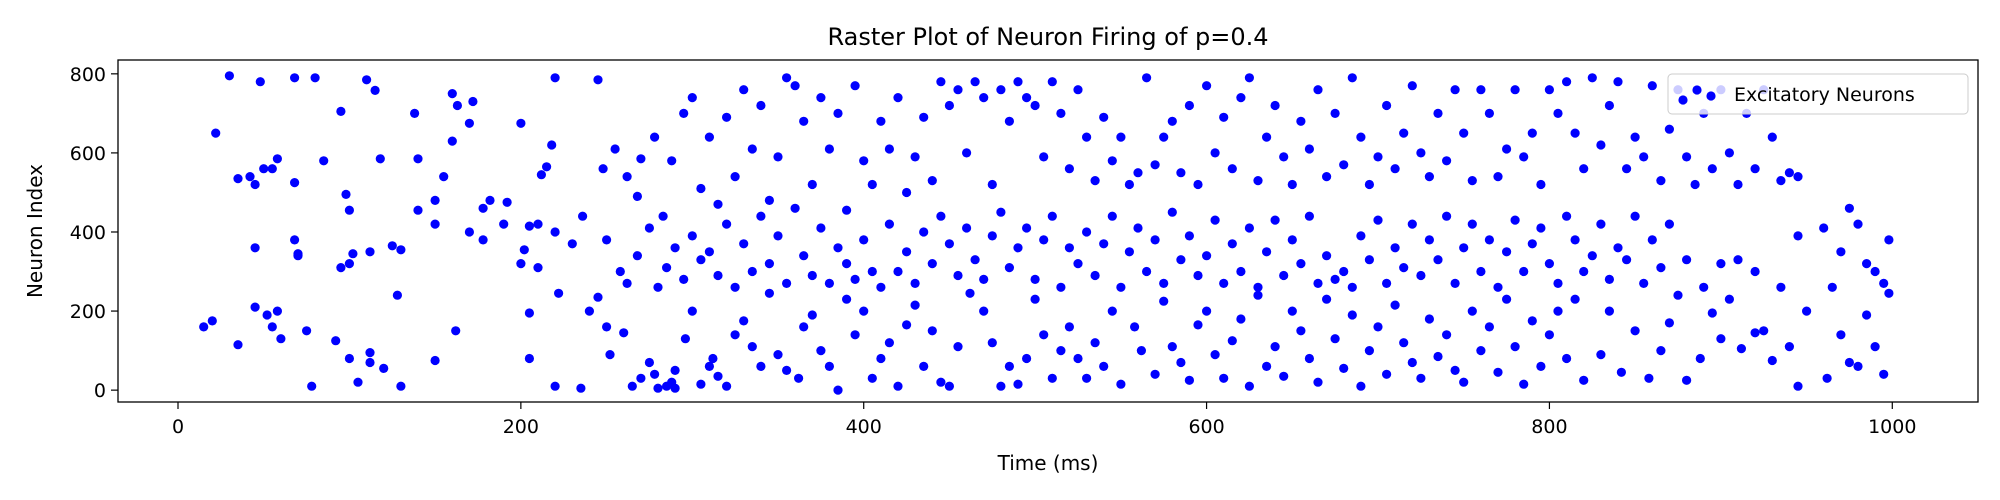  What do you see at coordinates (88, 312) in the screenshot?
I see `y-tick-label: 200` at bounding box center [88, 312].